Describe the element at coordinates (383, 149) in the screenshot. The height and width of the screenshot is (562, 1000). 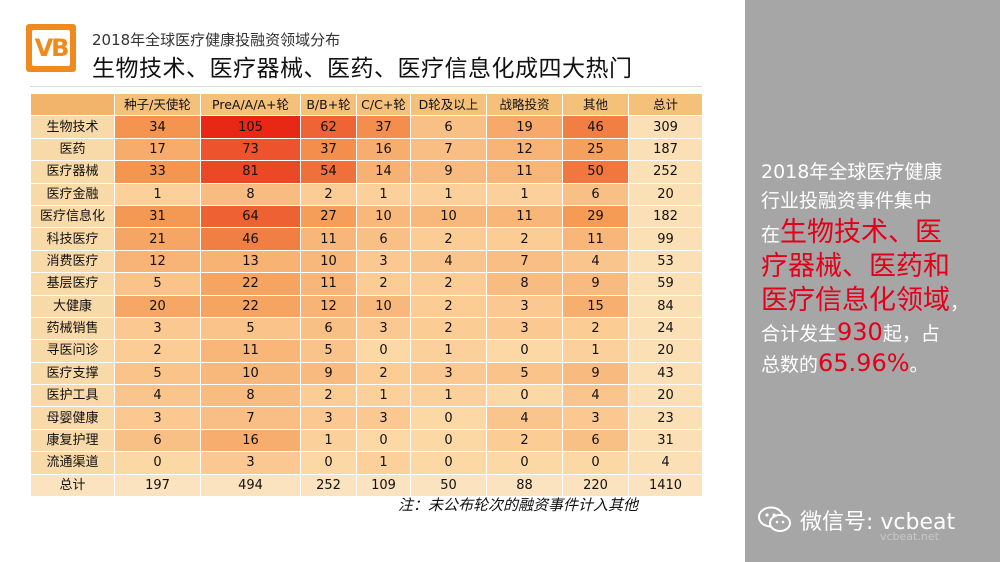
I see `heat-cell: 16` at that location.